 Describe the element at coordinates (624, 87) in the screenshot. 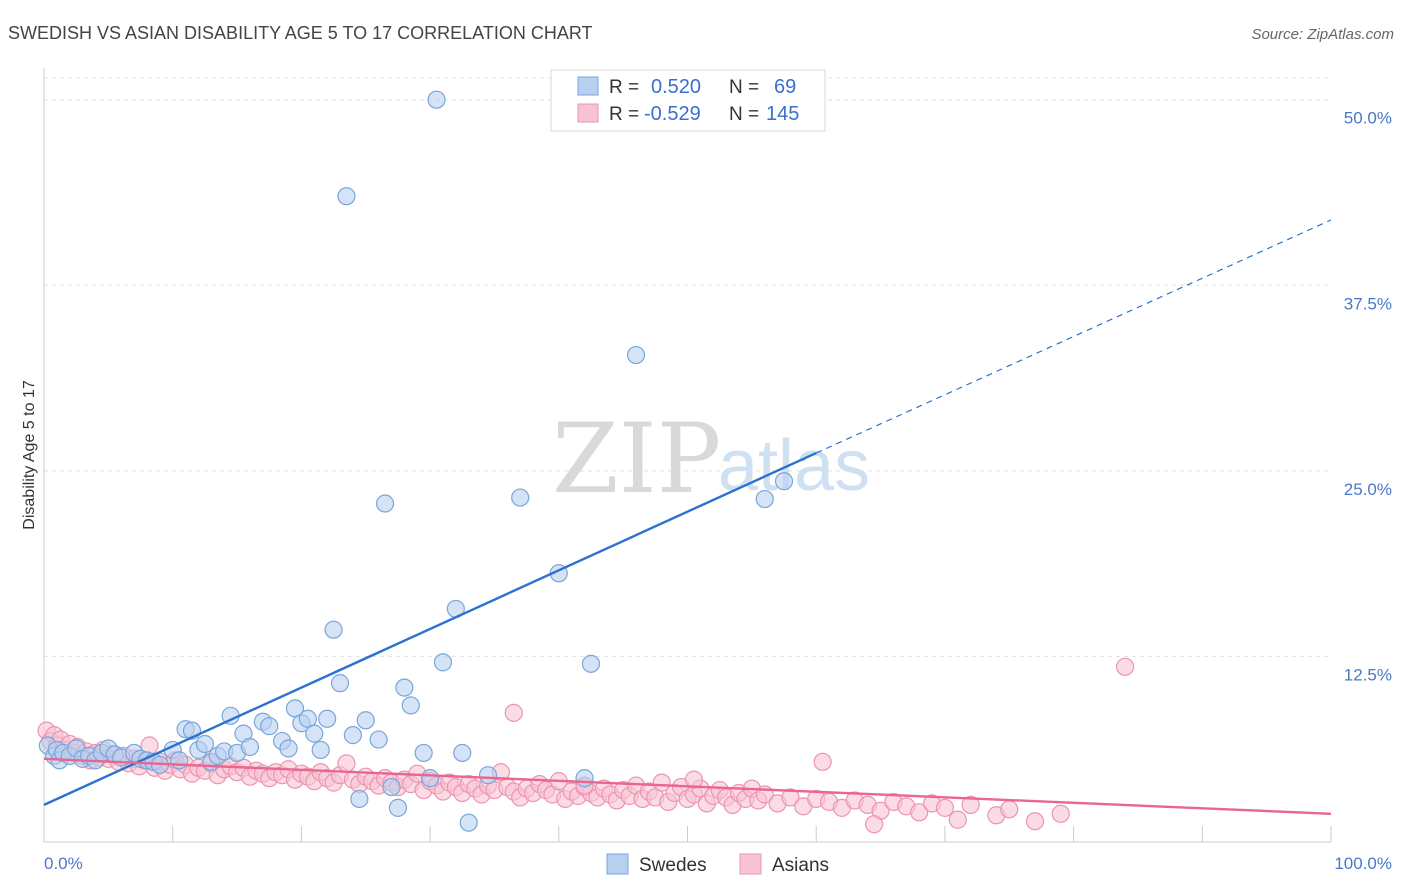

I see `legend-r-label-swedes: R =` at that location.